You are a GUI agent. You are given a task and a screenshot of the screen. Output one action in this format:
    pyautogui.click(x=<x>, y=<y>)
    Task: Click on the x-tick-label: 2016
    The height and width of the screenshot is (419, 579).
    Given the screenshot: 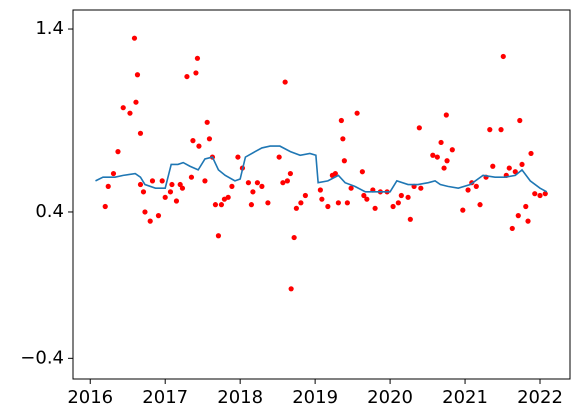 What is the action you would take?
    pyautogui.click(x=90, y=397)
    